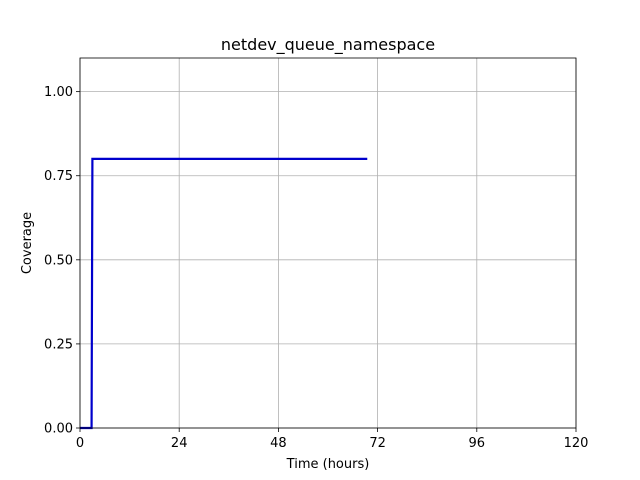 Image resolution: width=640 pixels, height=480 pixels. Describe the element at coordinates (278, 443) in the screenshot. I see `x-tick-label: 48` at that location.